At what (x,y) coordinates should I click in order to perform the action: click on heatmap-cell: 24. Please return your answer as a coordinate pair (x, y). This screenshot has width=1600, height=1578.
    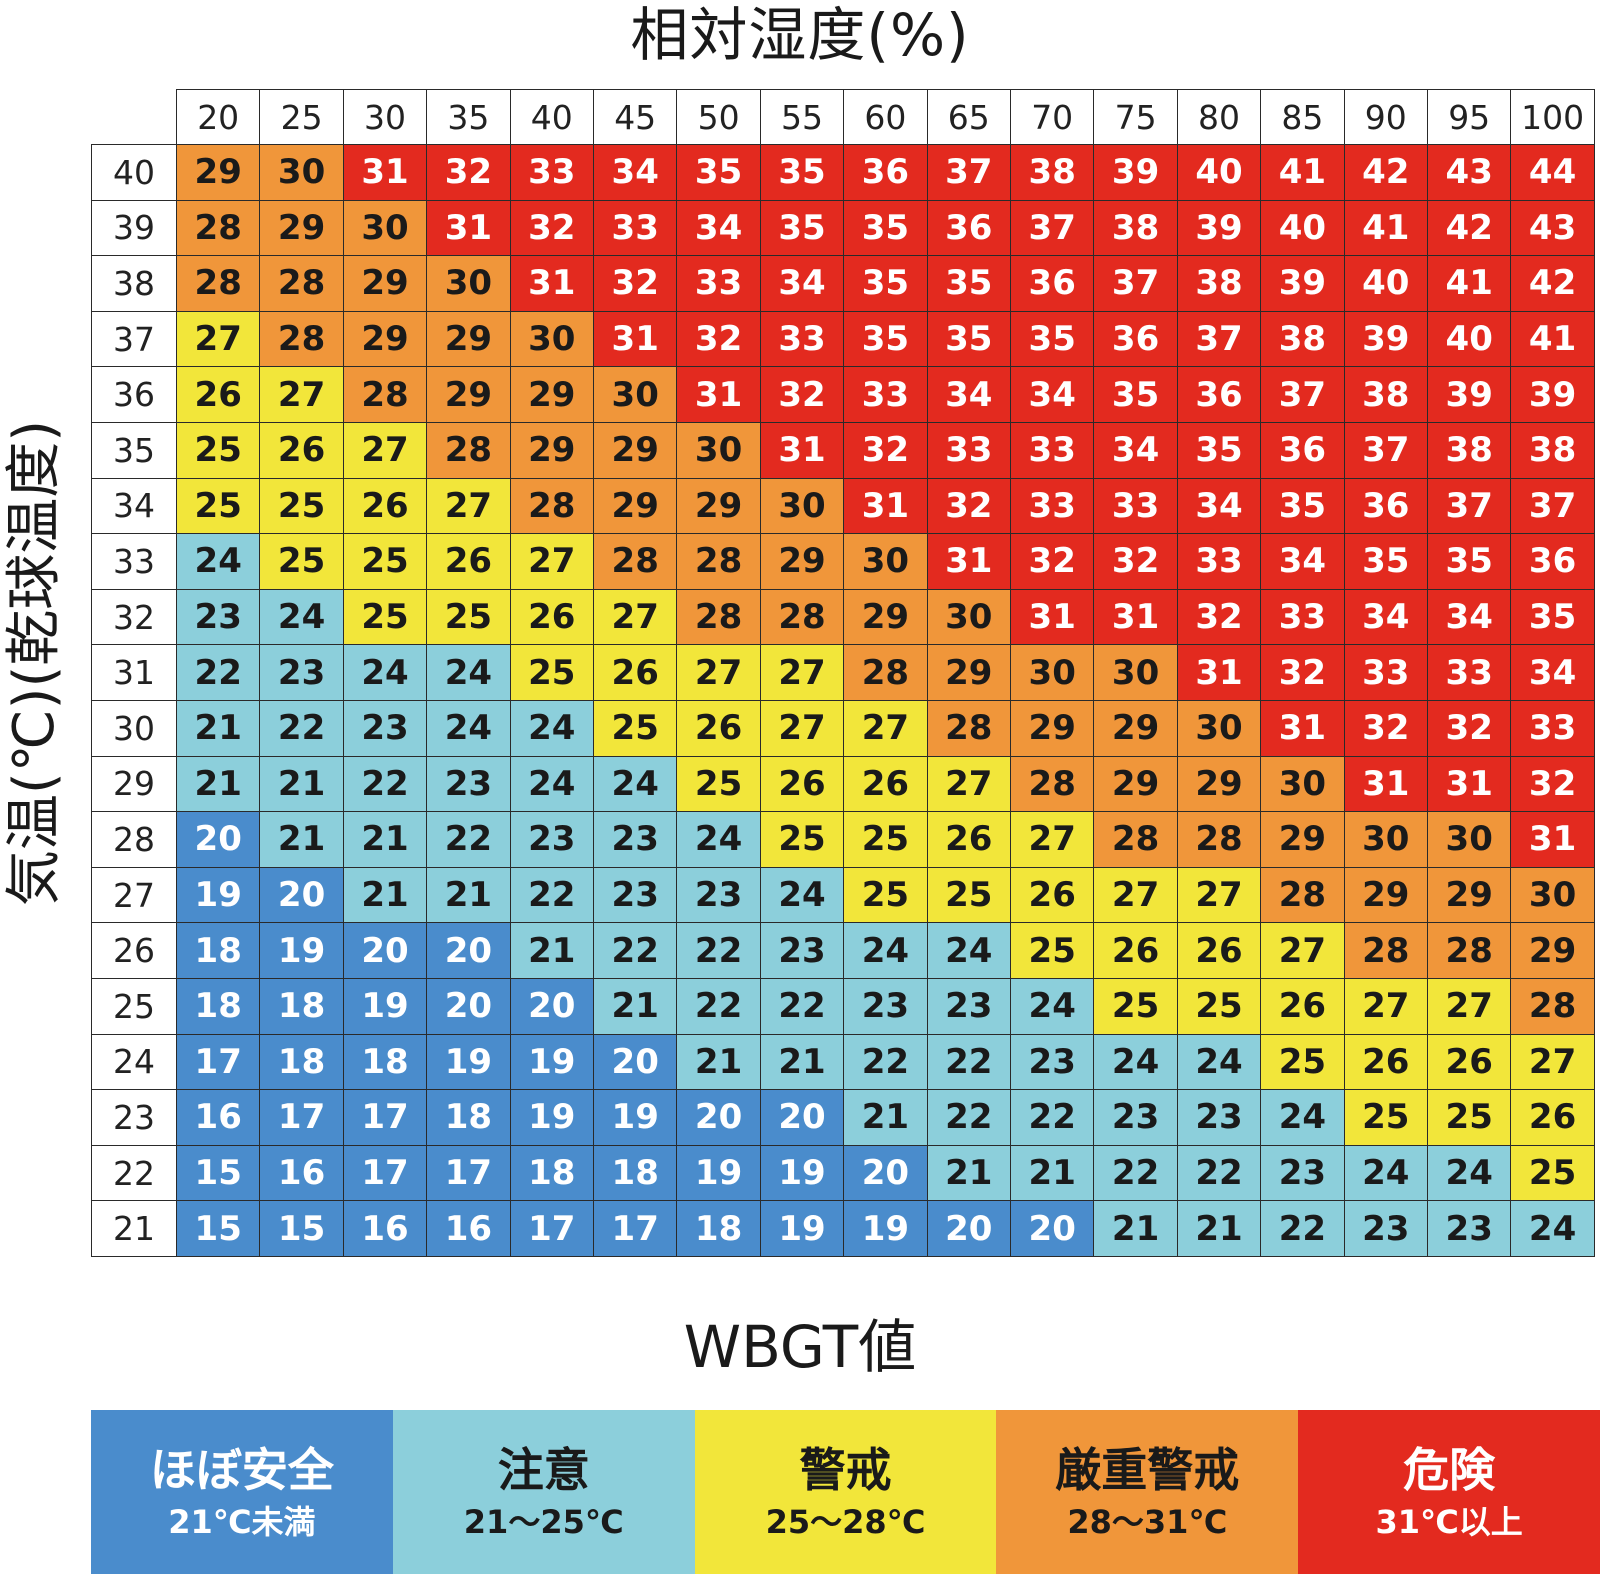
    Looking at the image, I should click on (802, 895).